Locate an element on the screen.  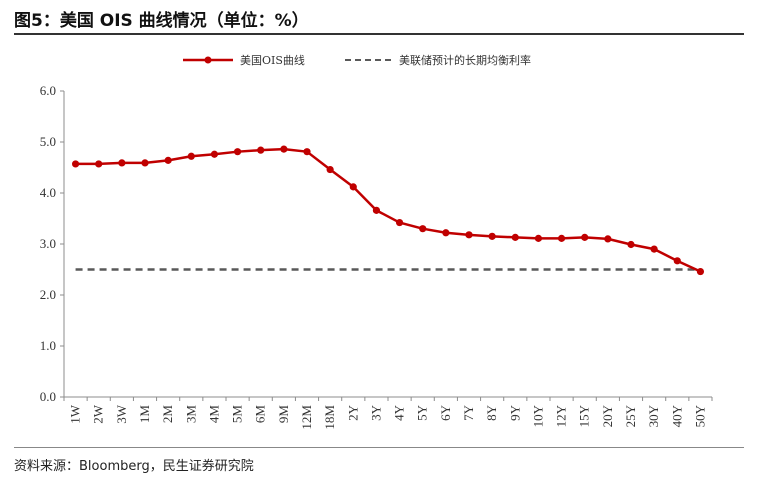
x-tick-label: 4Y is located at coordinates (399, 412).